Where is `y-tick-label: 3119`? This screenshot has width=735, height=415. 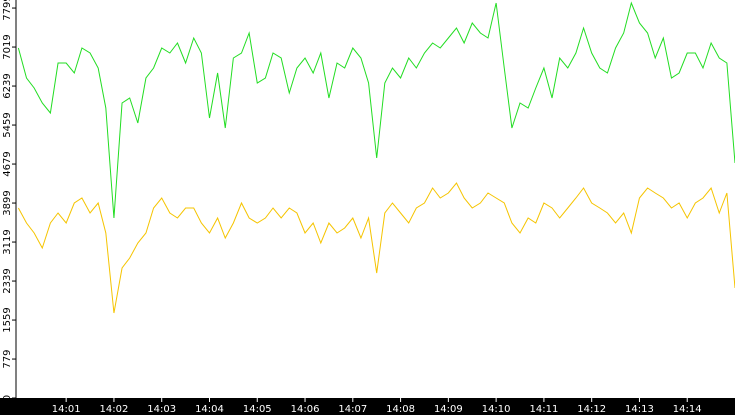 y-tick-label: 3119 is located at coordinates (7, 241).